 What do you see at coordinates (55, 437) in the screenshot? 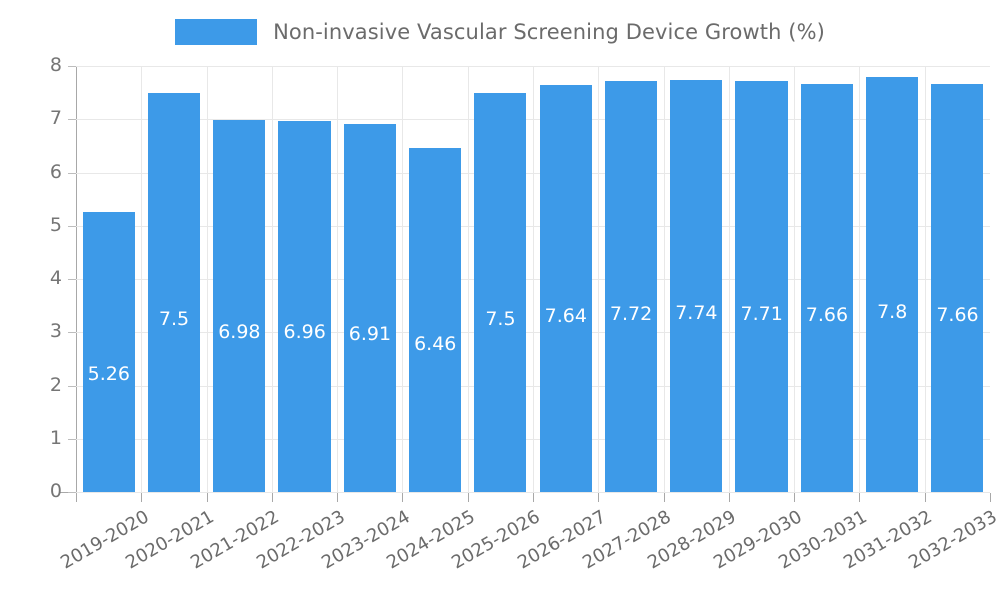
I see `y-axis-tick-label: 1` at bounding box center [55, 437].